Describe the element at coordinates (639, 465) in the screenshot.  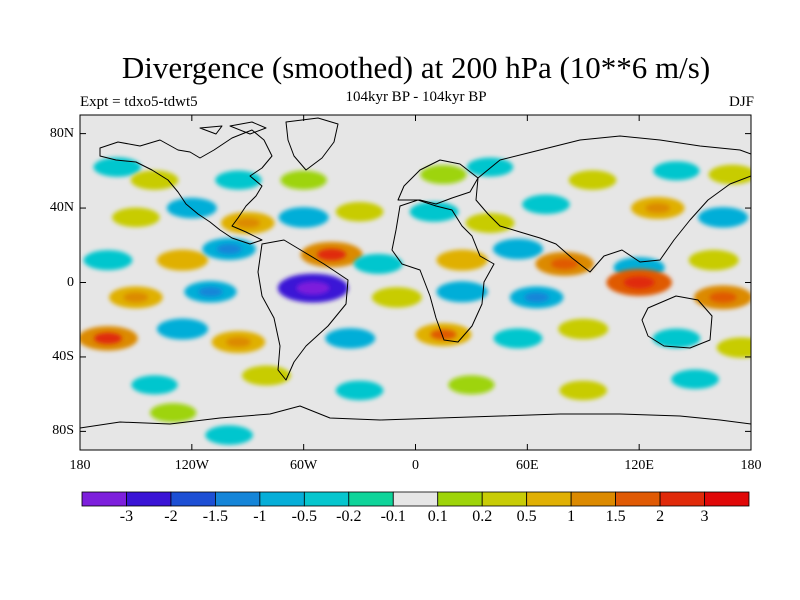
I see `x-tick-label: 120E` at that location.